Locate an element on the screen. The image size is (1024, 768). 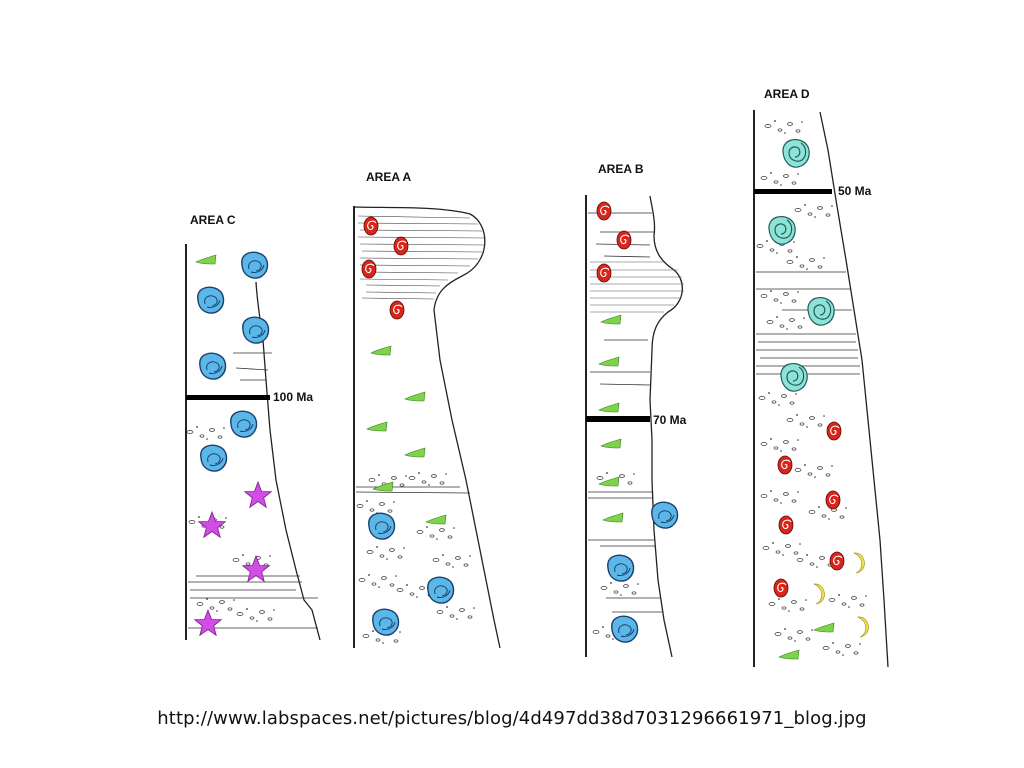
column-area-b: AREA B 70 Ma is located at coordinates (636, 410).